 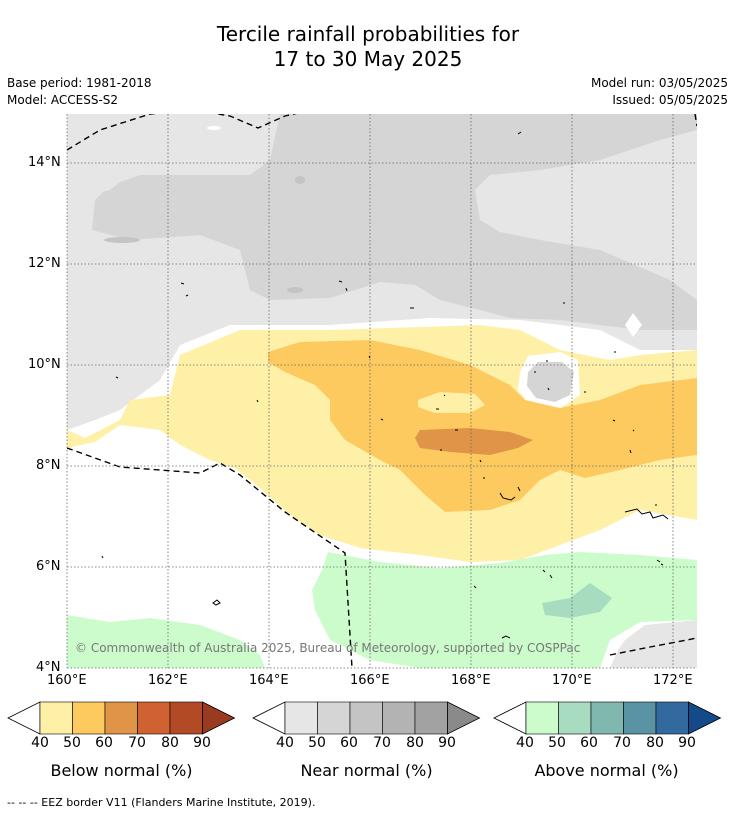 I want to click on island-w, so click(x=257, y=401).